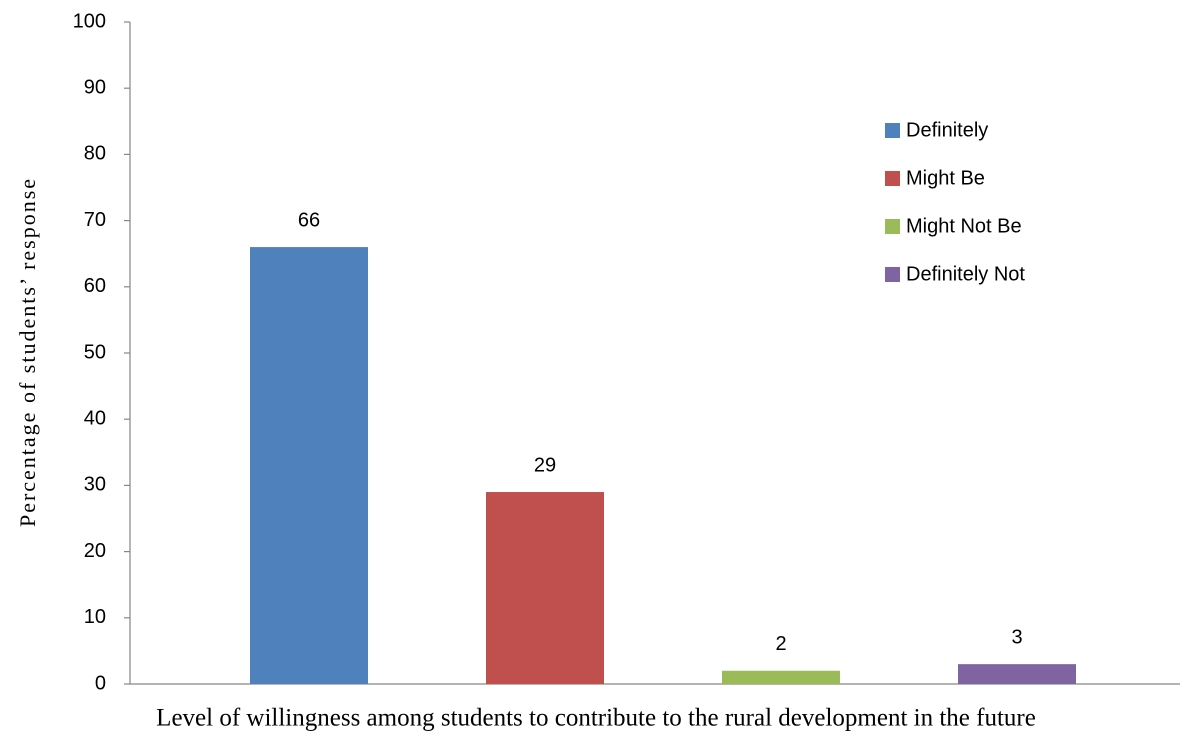 The image size is (1193, 743). Describe the element at coordinates (95, 286) in the screenshot. I see `y-tick-label: 60` at that location.